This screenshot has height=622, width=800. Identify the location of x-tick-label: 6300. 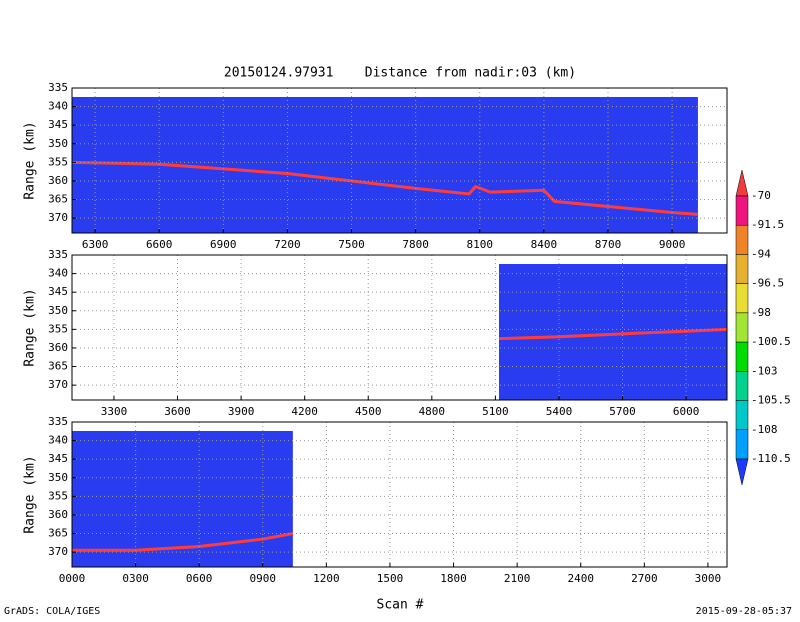
(95, 244).